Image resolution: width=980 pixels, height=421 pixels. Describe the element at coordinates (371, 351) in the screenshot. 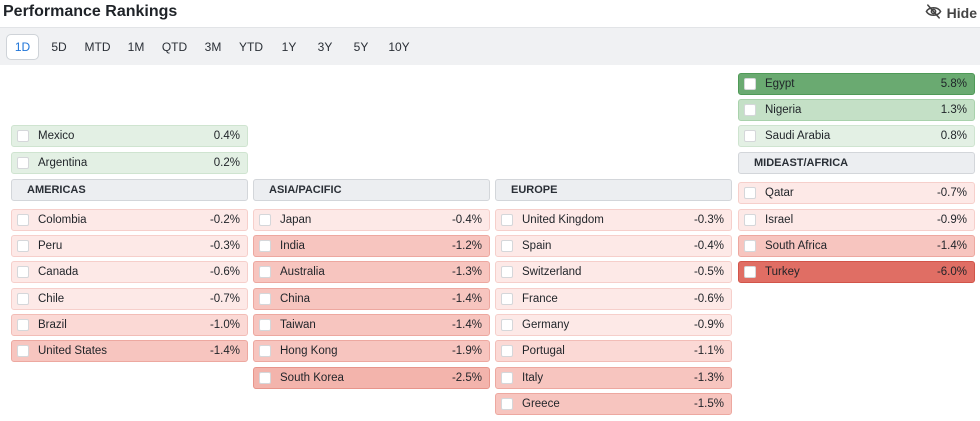

I see `country-row-hong-kong: Hong Kong -1.9%` at that location.